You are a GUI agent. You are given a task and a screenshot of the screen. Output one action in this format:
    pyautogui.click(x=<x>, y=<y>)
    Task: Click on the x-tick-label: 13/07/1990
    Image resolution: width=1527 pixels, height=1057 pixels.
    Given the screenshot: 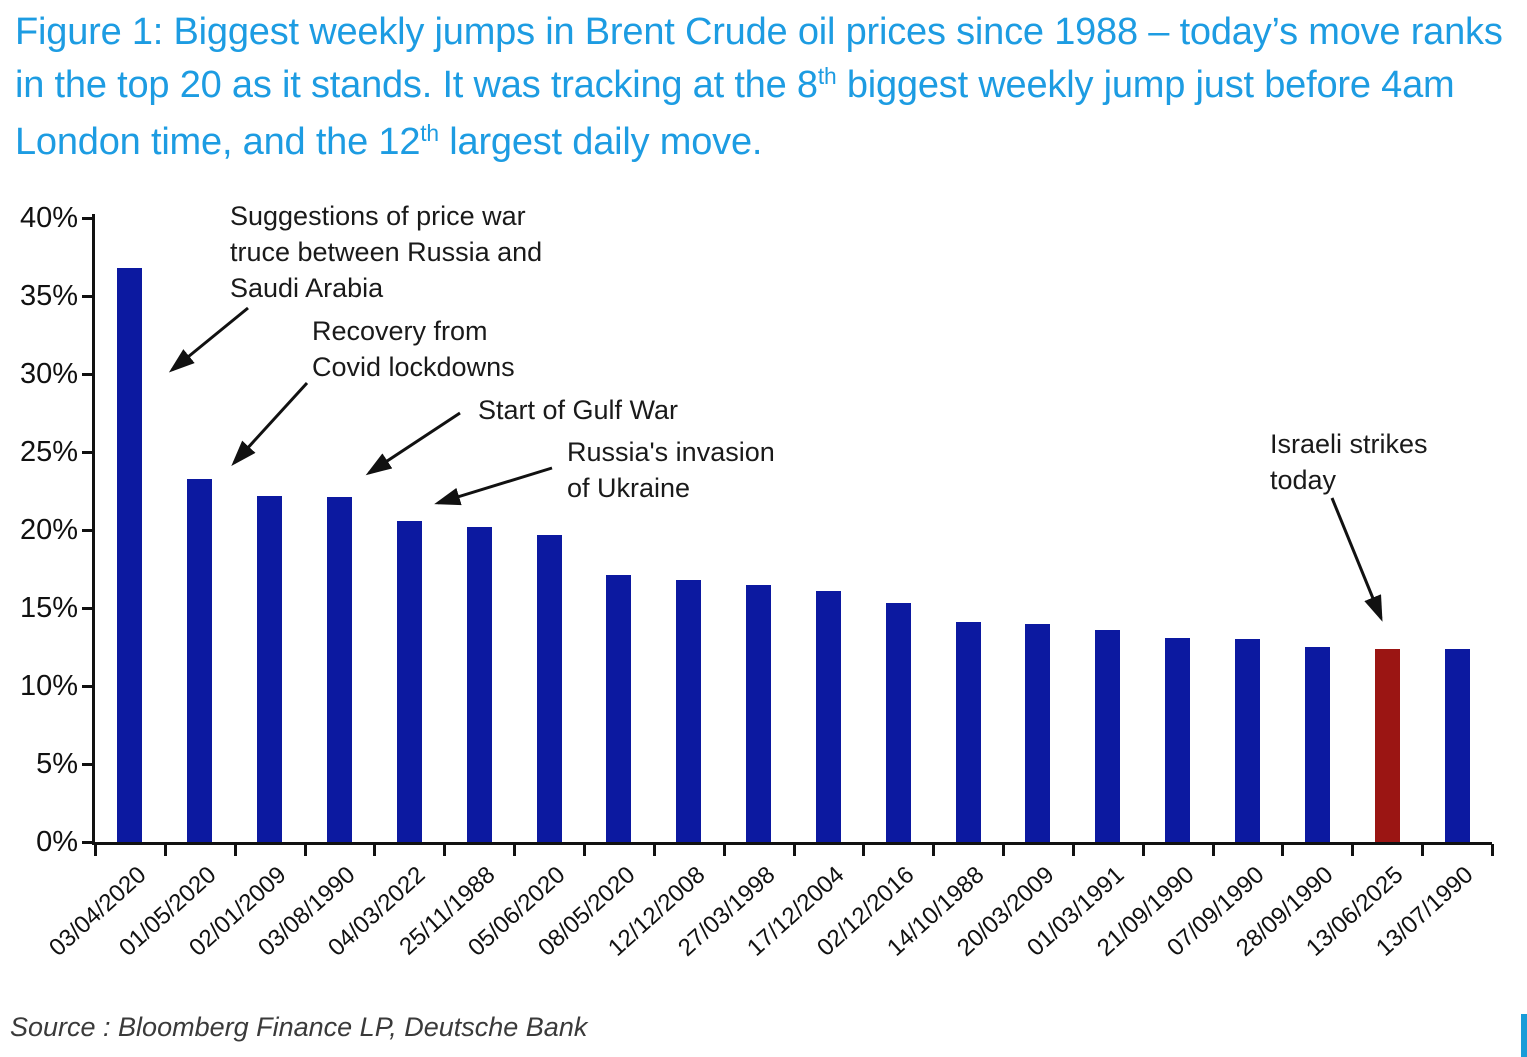 What is the action you would take?
    pyautogui.click(x=1425, y=911)
    